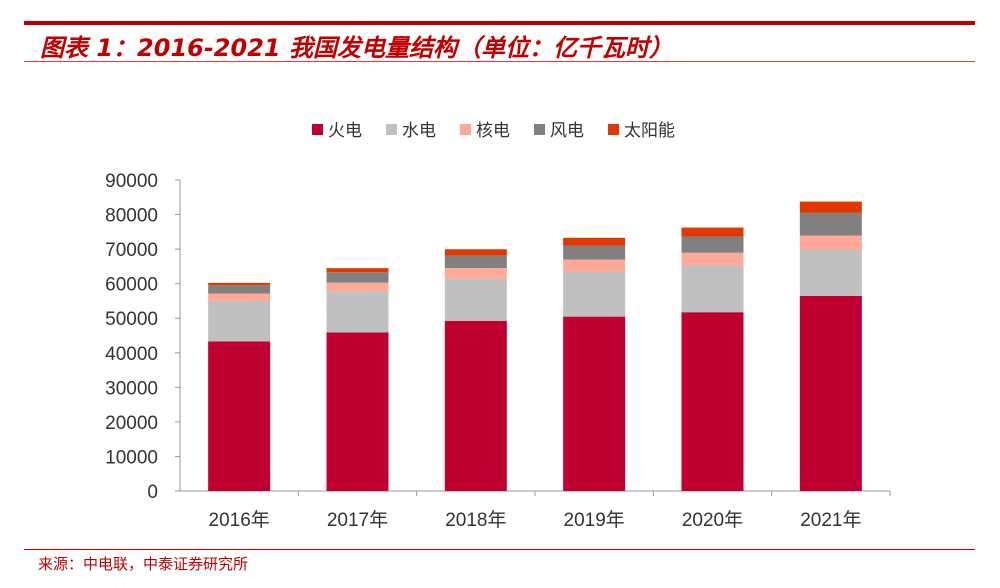 This screenshot has height=588, width=1000. I want to click on legend-label: 太阳能, so click(649, 131).